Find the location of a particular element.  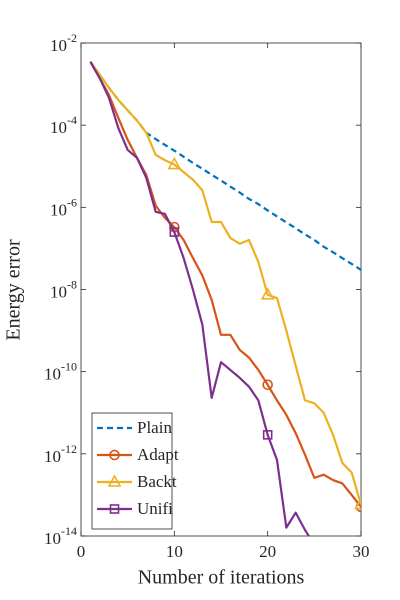

y-tick-label: 10⁻⁸ is located at coordinates (63, 289).